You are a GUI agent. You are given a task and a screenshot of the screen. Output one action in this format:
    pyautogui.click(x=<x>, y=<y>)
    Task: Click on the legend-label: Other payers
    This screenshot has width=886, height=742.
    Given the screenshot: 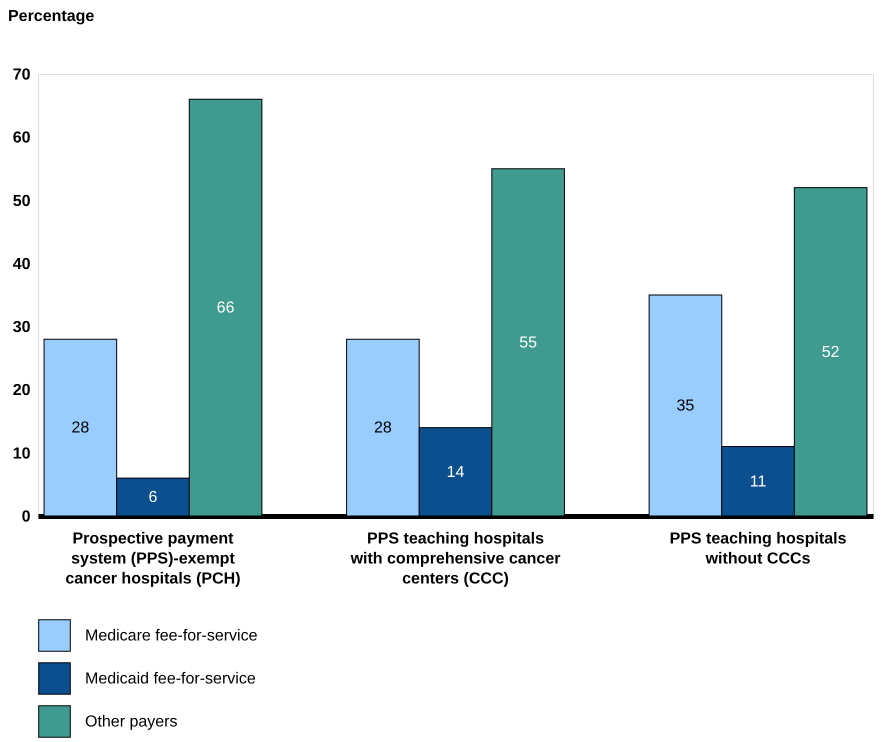 What is the action you would take?
    pyautogui.click(x=131, y=722)
    